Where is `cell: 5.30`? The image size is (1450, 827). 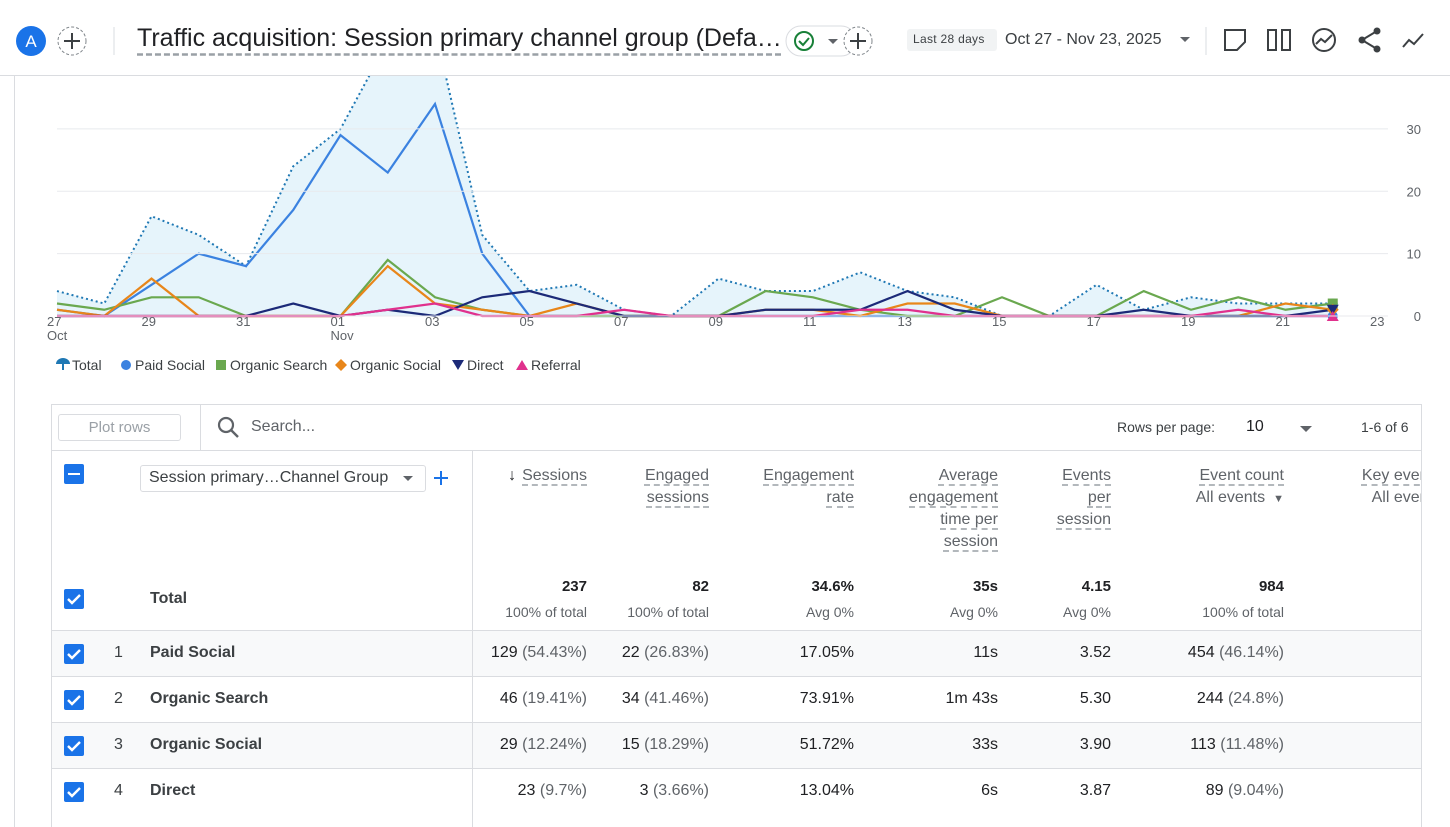 cell: 5.30 is located at coordinates (1095, 699).